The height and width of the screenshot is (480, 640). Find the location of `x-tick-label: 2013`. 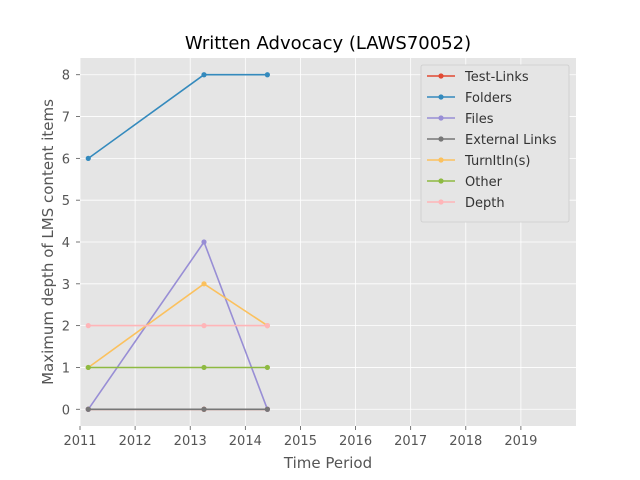

x-tick-label: 2013 is located at coordinates (190, 441).